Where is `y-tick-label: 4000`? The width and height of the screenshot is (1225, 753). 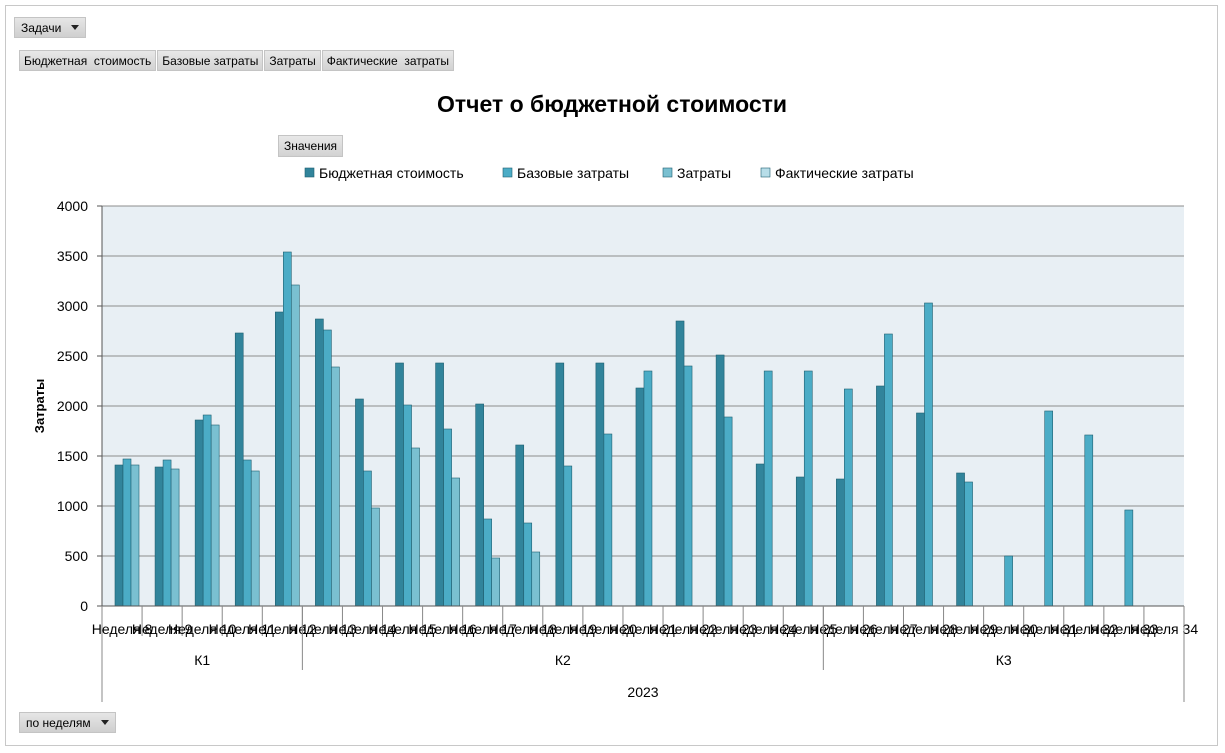 y-tick-label: 4000 is located at coordinates (72, 206).